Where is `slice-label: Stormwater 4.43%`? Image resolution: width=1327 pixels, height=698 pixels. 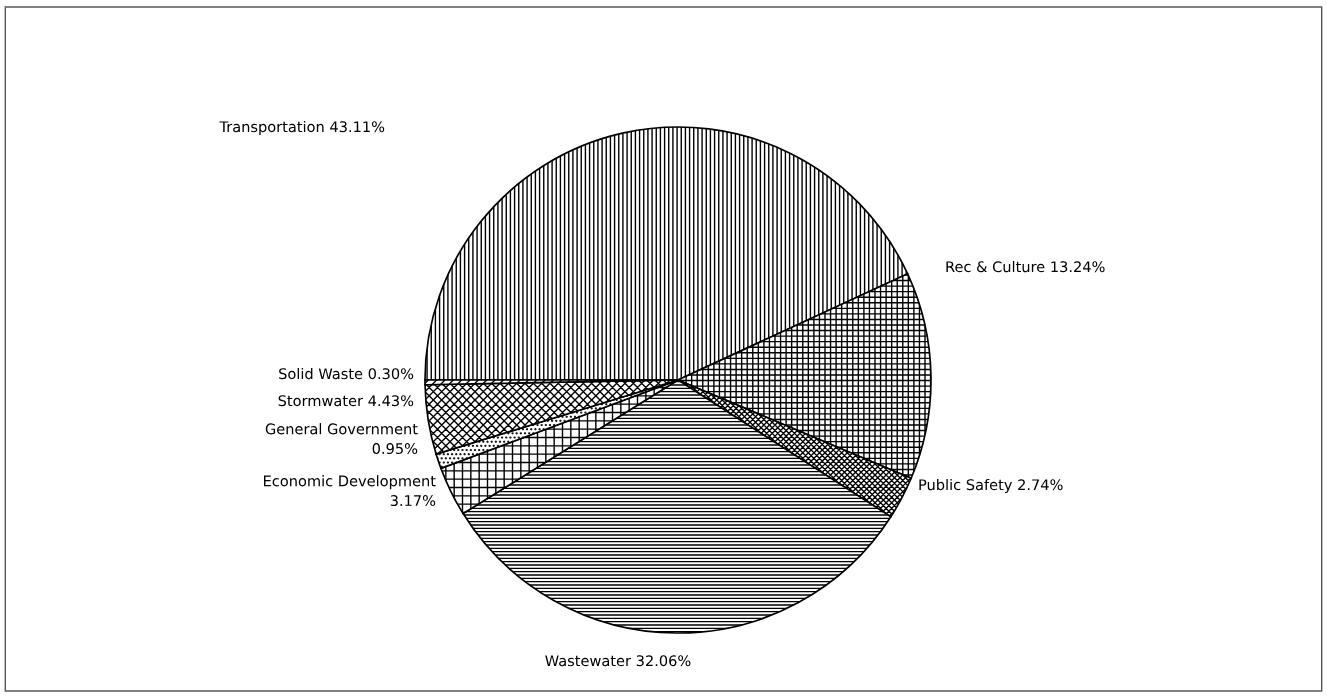
slice-label: Stormwater 4.43% is located at coordinates (346, 401).